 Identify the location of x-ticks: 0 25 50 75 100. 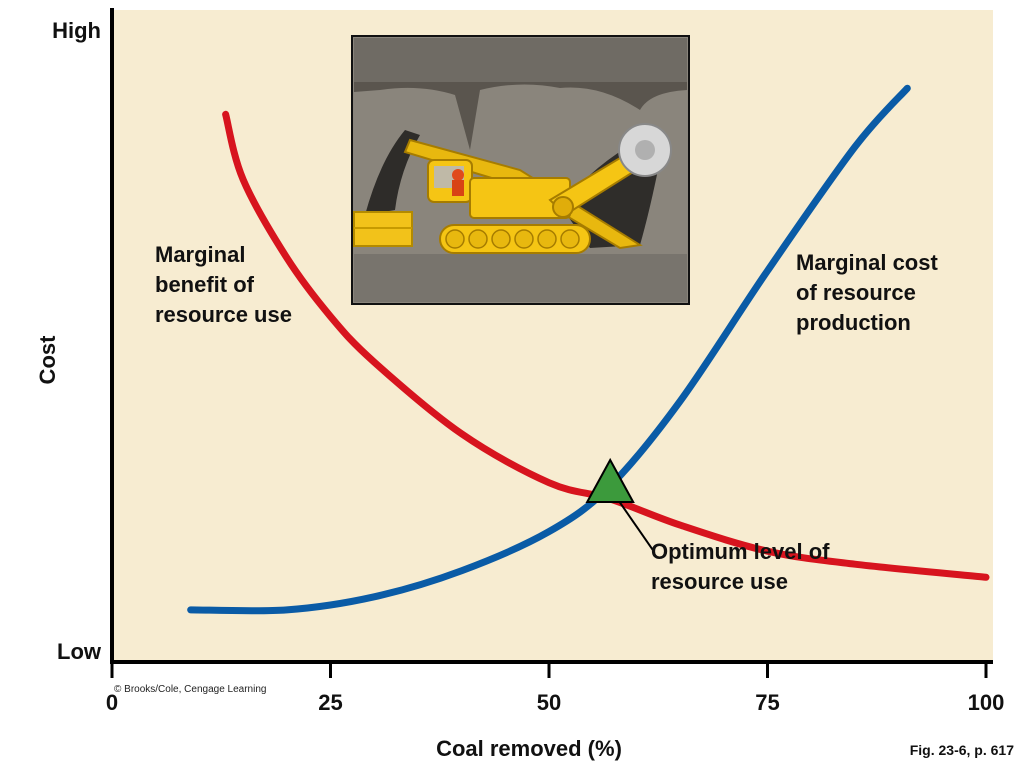
(555, 688).